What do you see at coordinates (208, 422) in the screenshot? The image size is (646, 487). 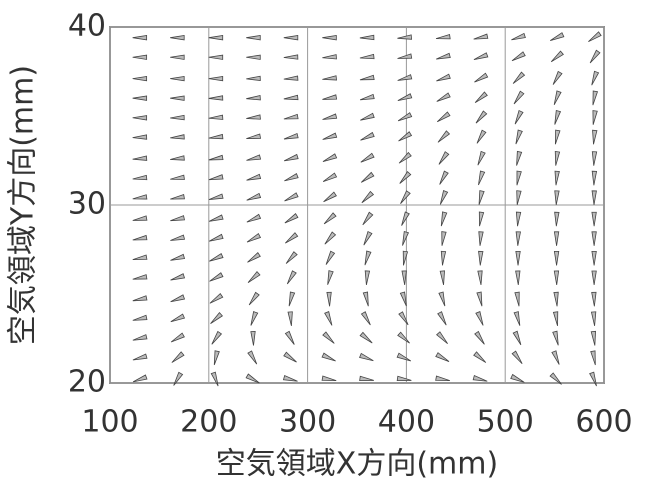 I see `x-tick-label: 200` at bounding box center [208, 422].